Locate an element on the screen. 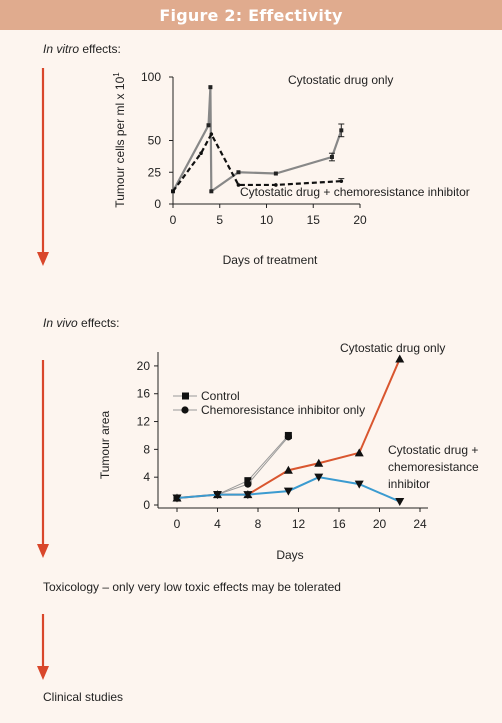 The height and width of the screenshot is (723, 502). in-vitro-label: In vitro effects: is located at coordinates (82, 49).